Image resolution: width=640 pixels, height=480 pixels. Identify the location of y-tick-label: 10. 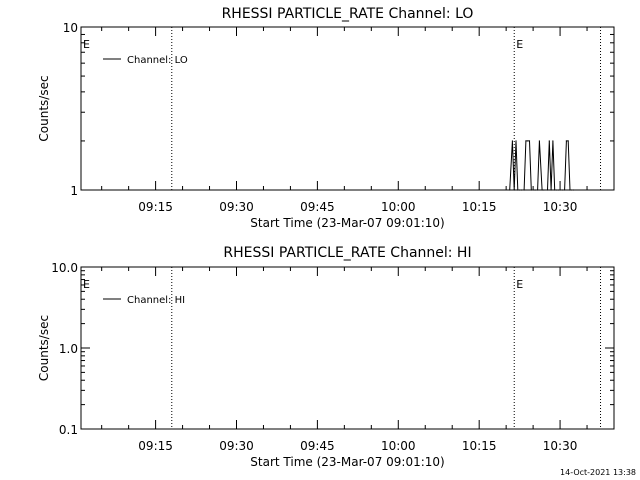
(70, 28).